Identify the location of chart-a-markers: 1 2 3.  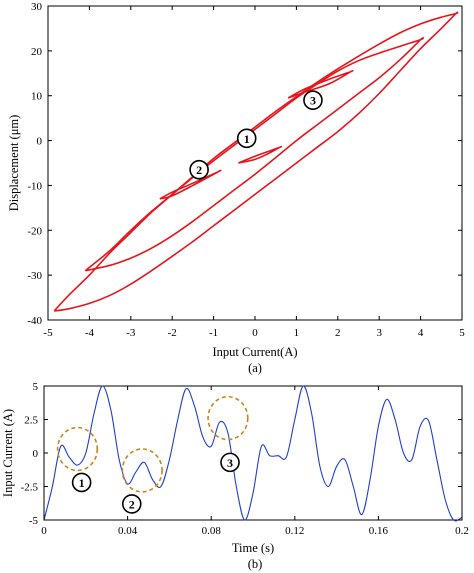
(256, 135).